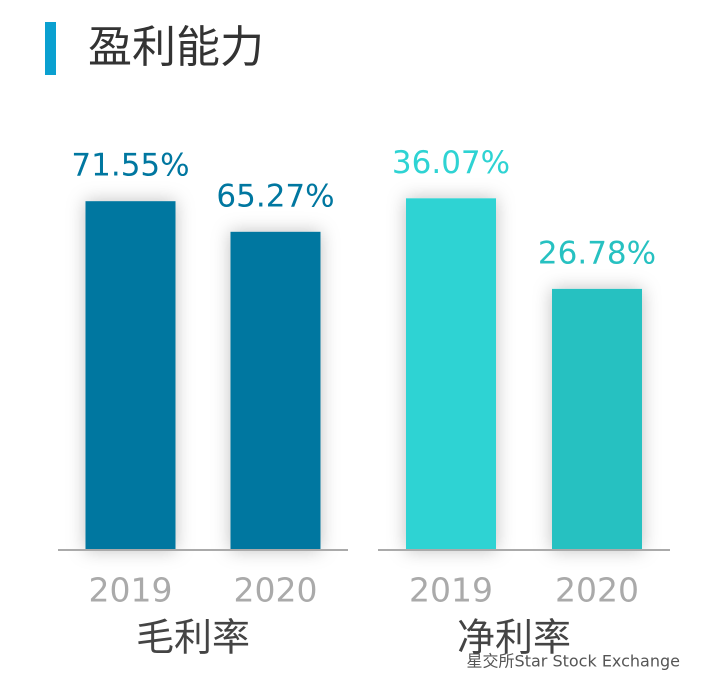  What do you see at coordinates (50, 48) in the screenshot?
I see `heading-accent` at bounding box center [50, 48].